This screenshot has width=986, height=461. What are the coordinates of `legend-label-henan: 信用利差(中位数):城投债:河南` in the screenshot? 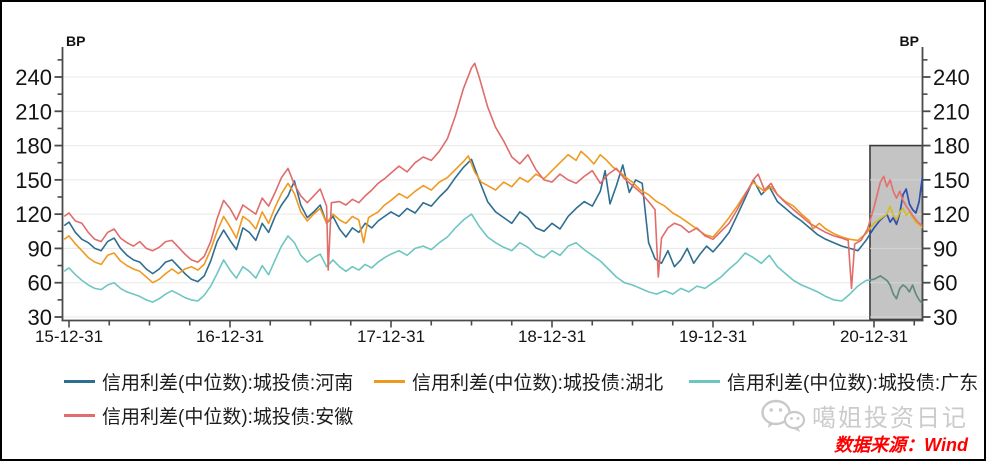 It's located at (228, 383).